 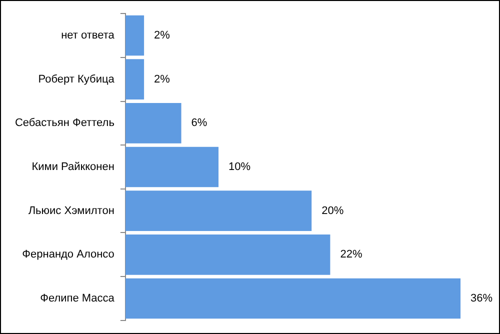 What do you see at coordinates (71, 210) in the screenshot?
I see `y-tick-label: Льюис Хэмилтон` at bounding box center [71, 210].